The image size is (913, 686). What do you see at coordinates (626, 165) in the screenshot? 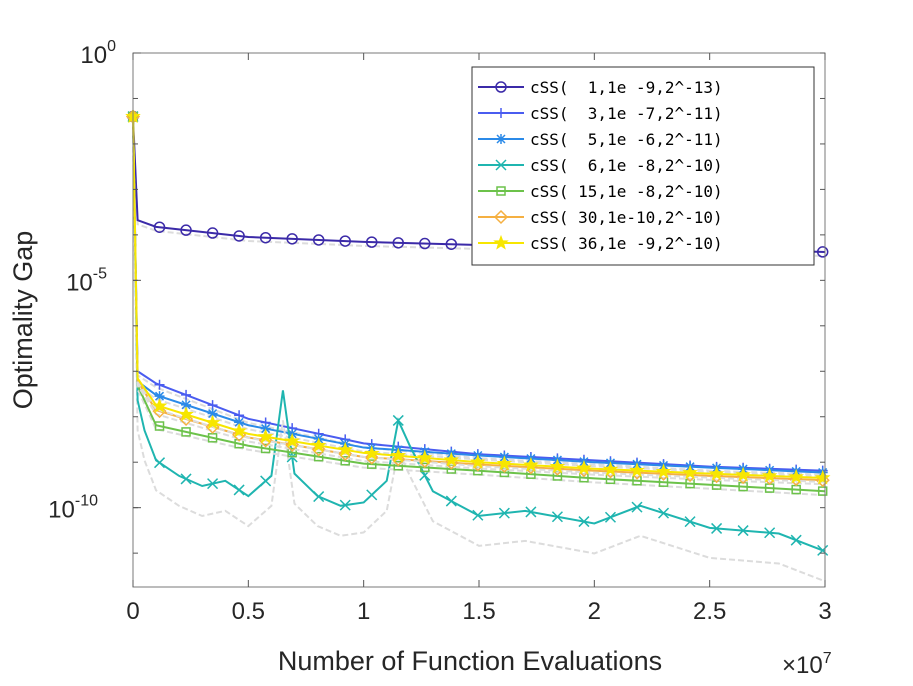
I see `legend-label: cSS( 6,1e -8,2^-10)` at bounding box center [626, 165].